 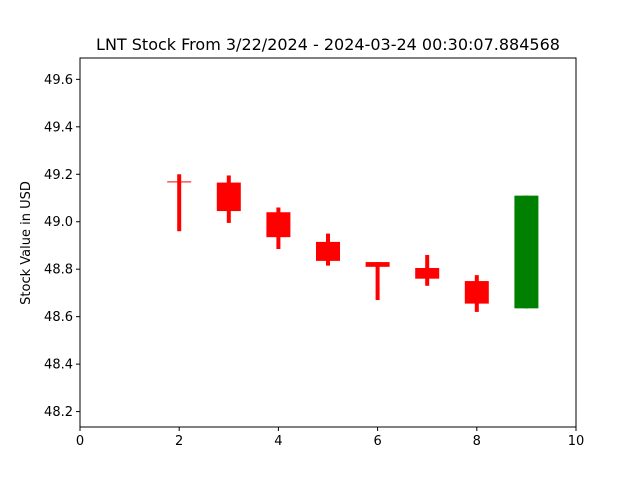 What do you see at coordinates (377, 441) in the screenshot?
I see `x-tick-label: 6` at bounding box center [377, 441].